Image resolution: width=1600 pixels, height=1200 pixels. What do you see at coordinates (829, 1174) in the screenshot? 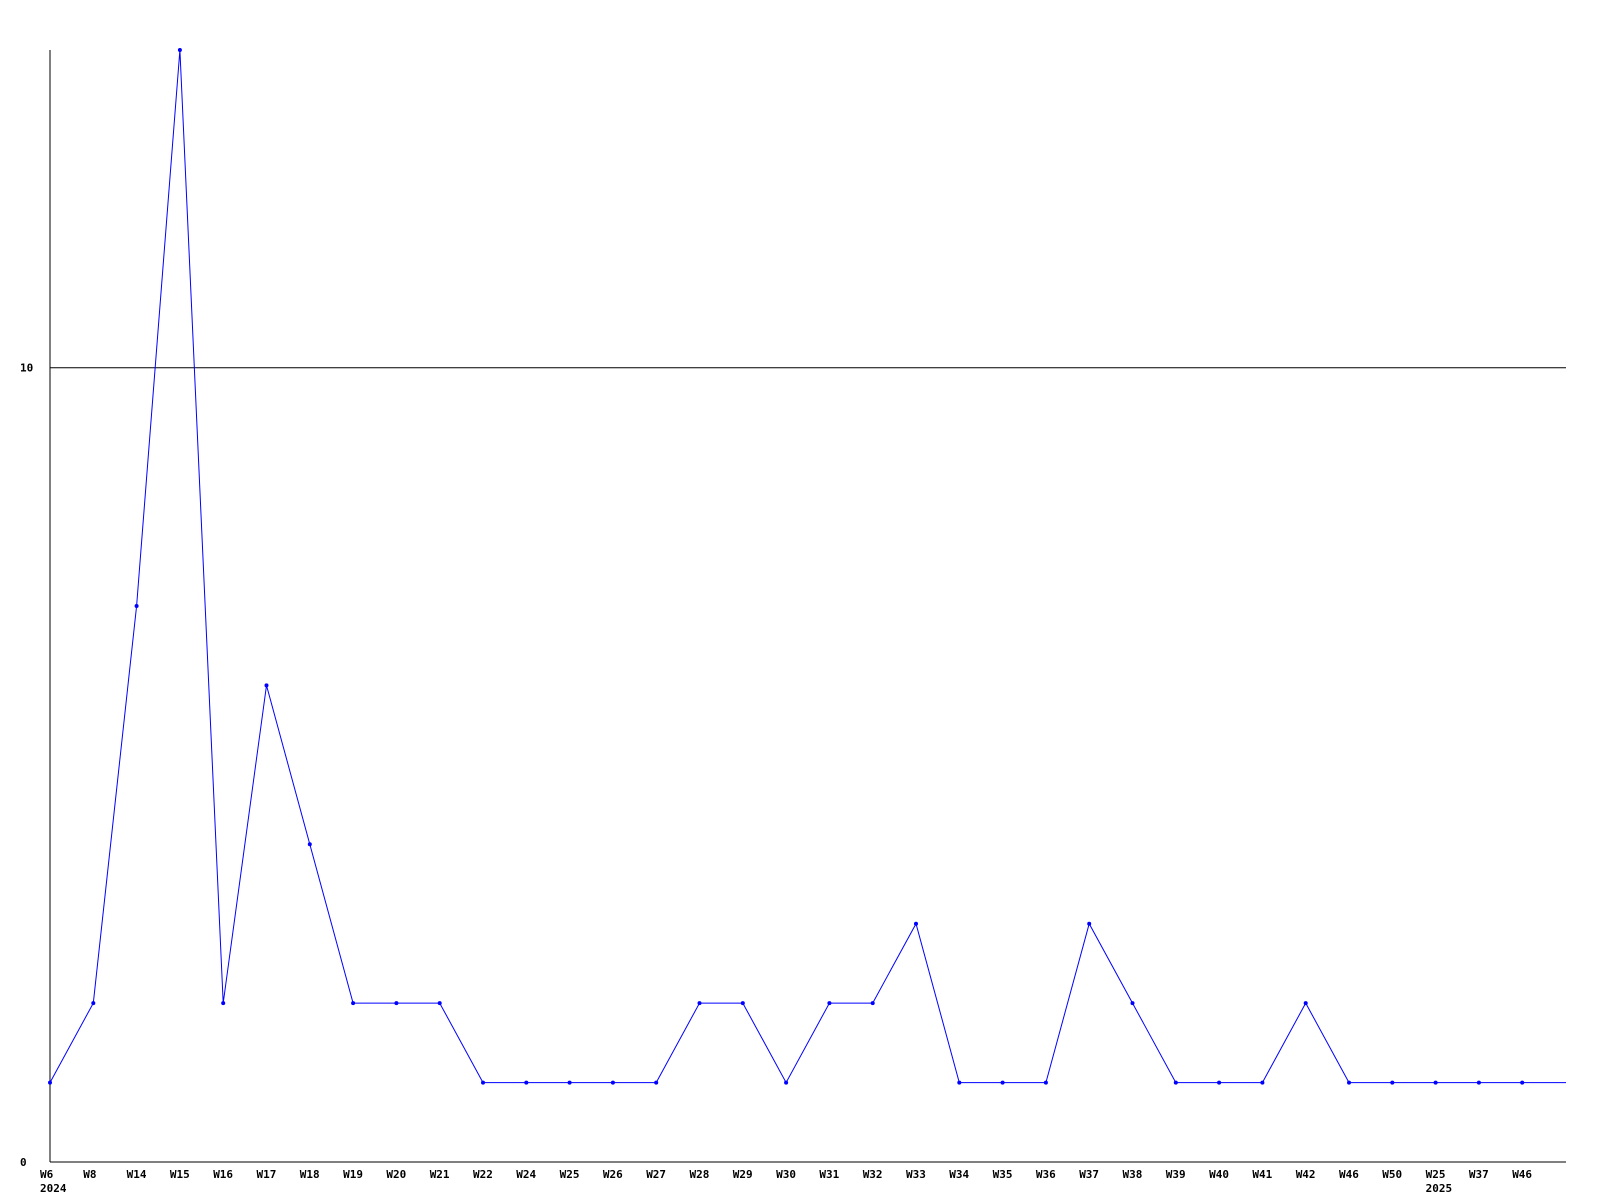
I see `x-tick-label: W31` at bounding box center [829, 1174].